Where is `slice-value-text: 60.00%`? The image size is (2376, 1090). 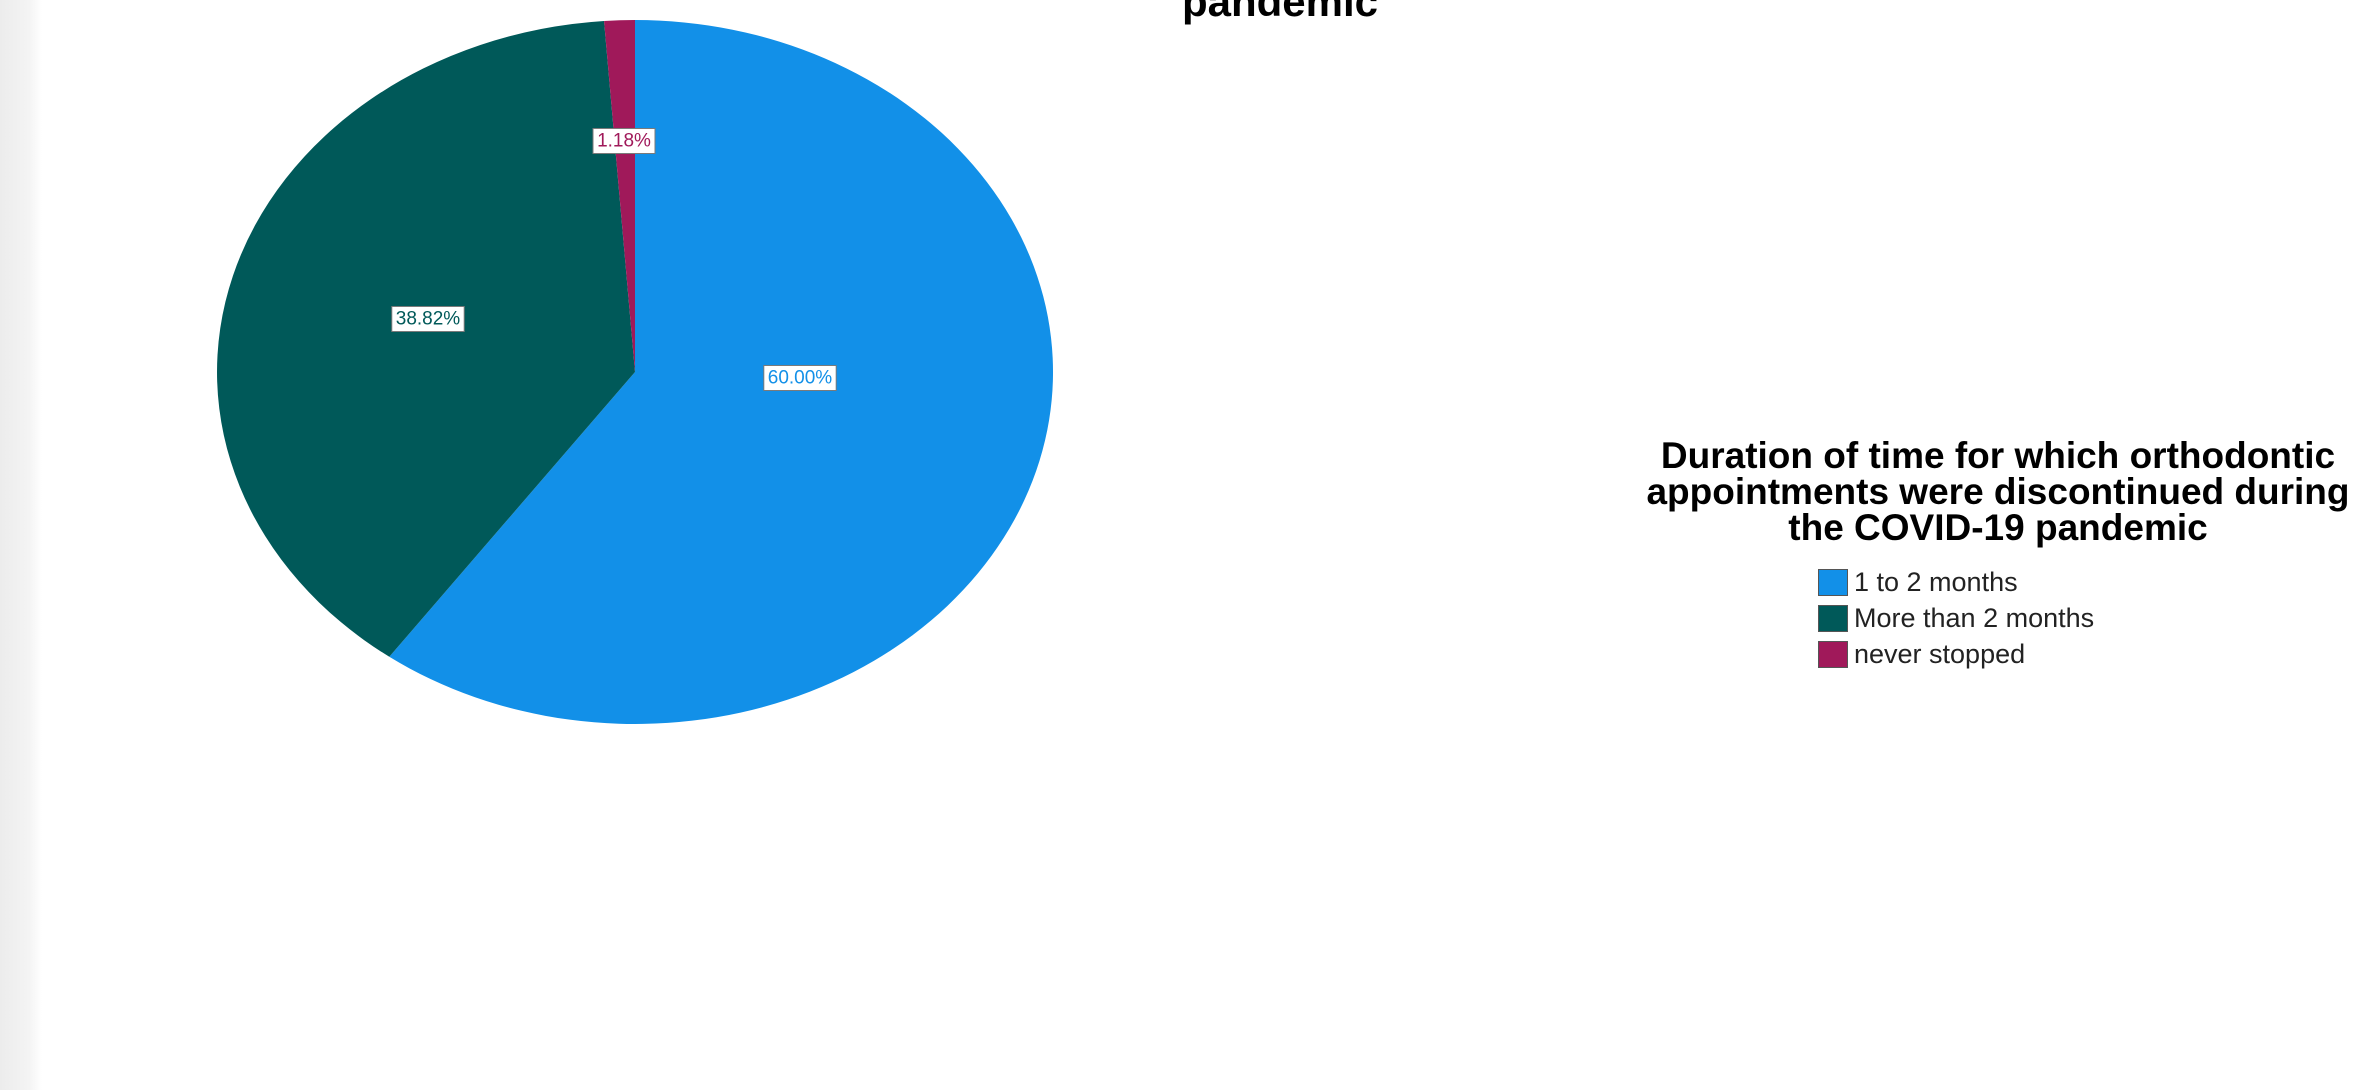
slice-value-text: 60.00% is located at coordinates (800, 378).